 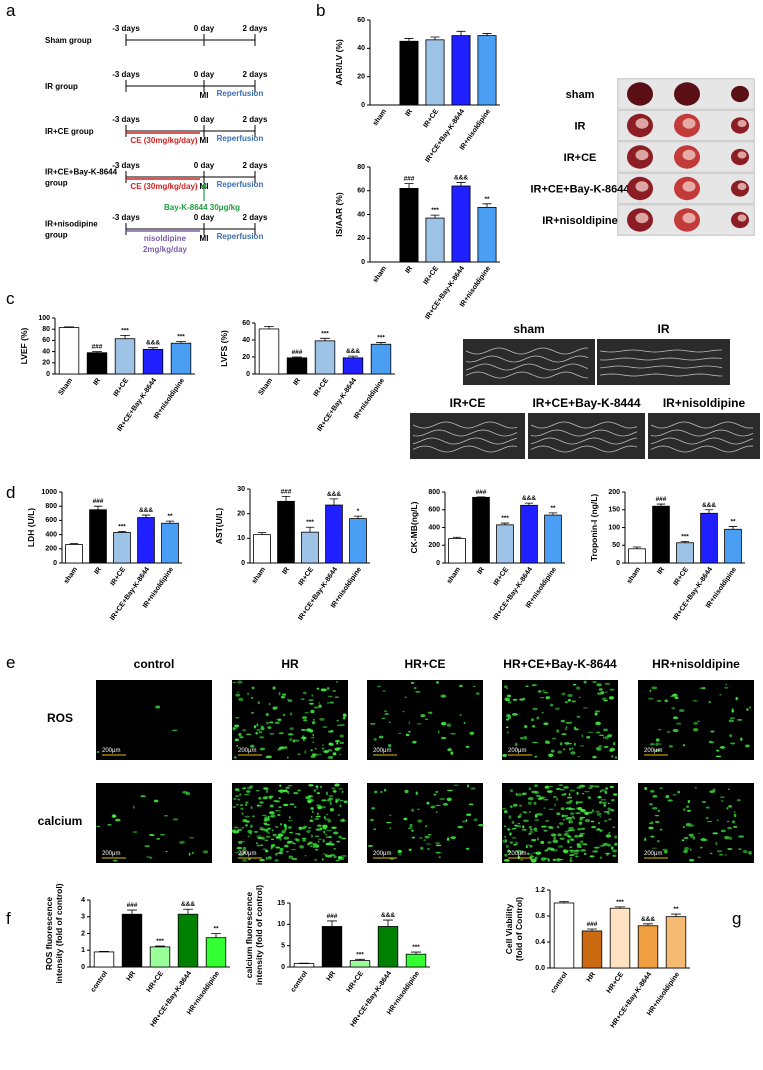 What do you see at coordinates (56, 183) in the screenshot?
I see `group-name: group` at bounding box center [56, 183].